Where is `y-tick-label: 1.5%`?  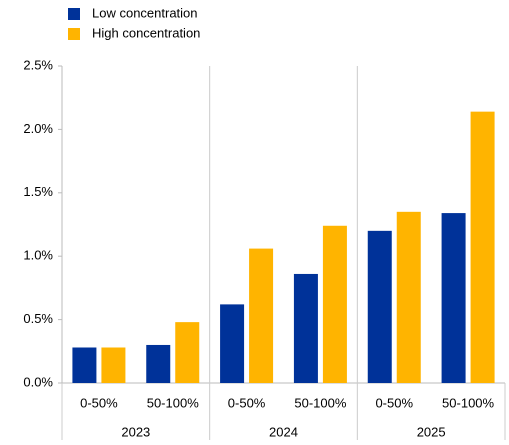 y-tick-label: 1.5% is located at coordinates (38, 191).